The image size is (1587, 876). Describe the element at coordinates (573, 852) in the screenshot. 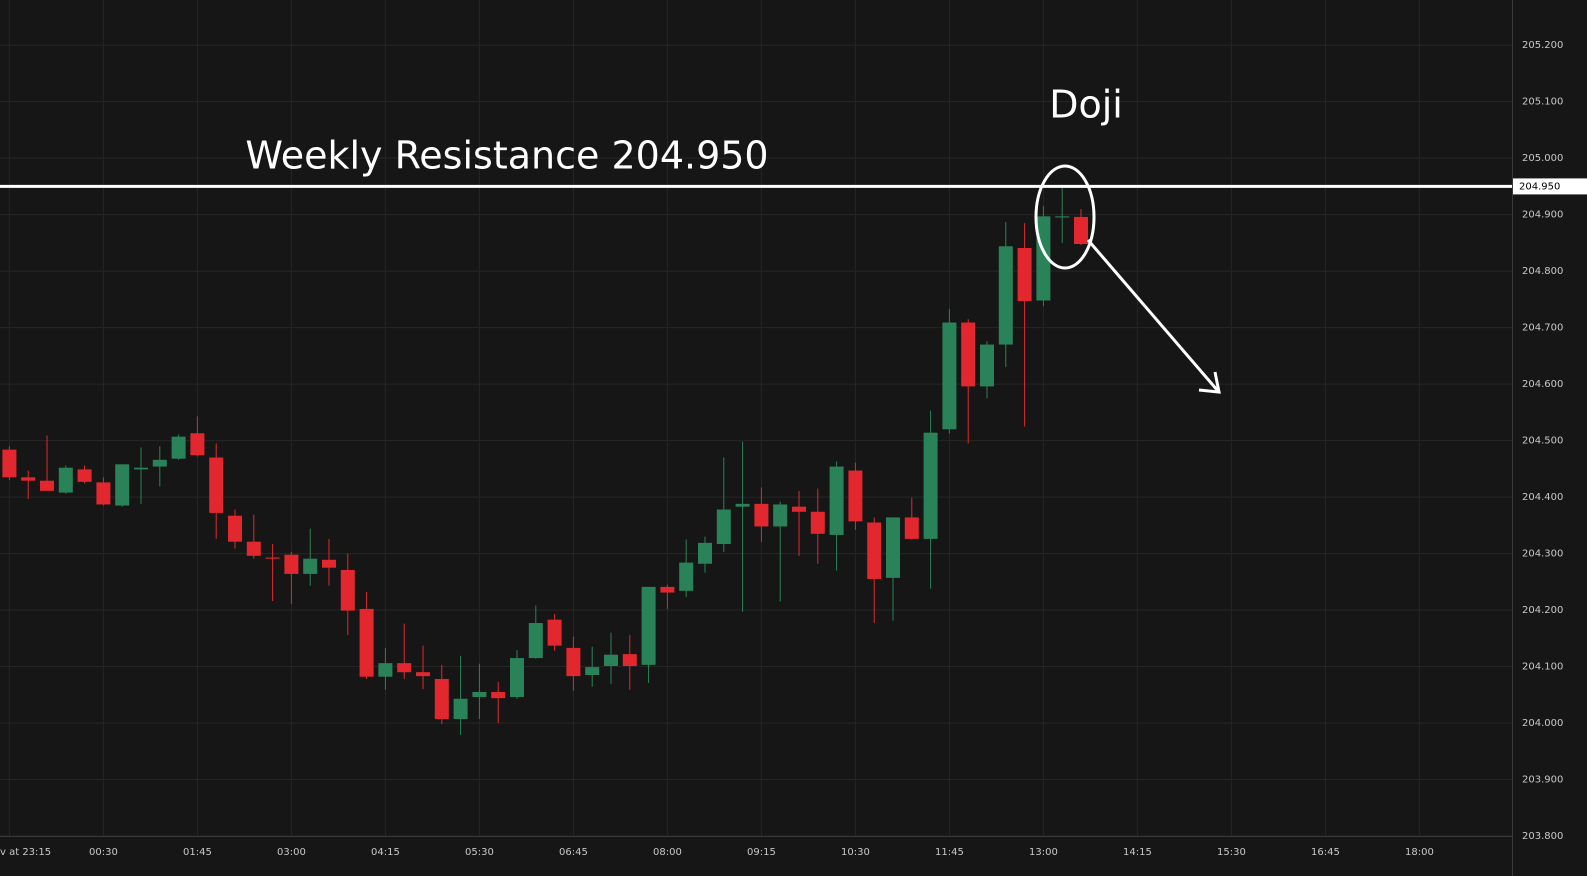

I see `x-tick-label: 06:45` at that location.